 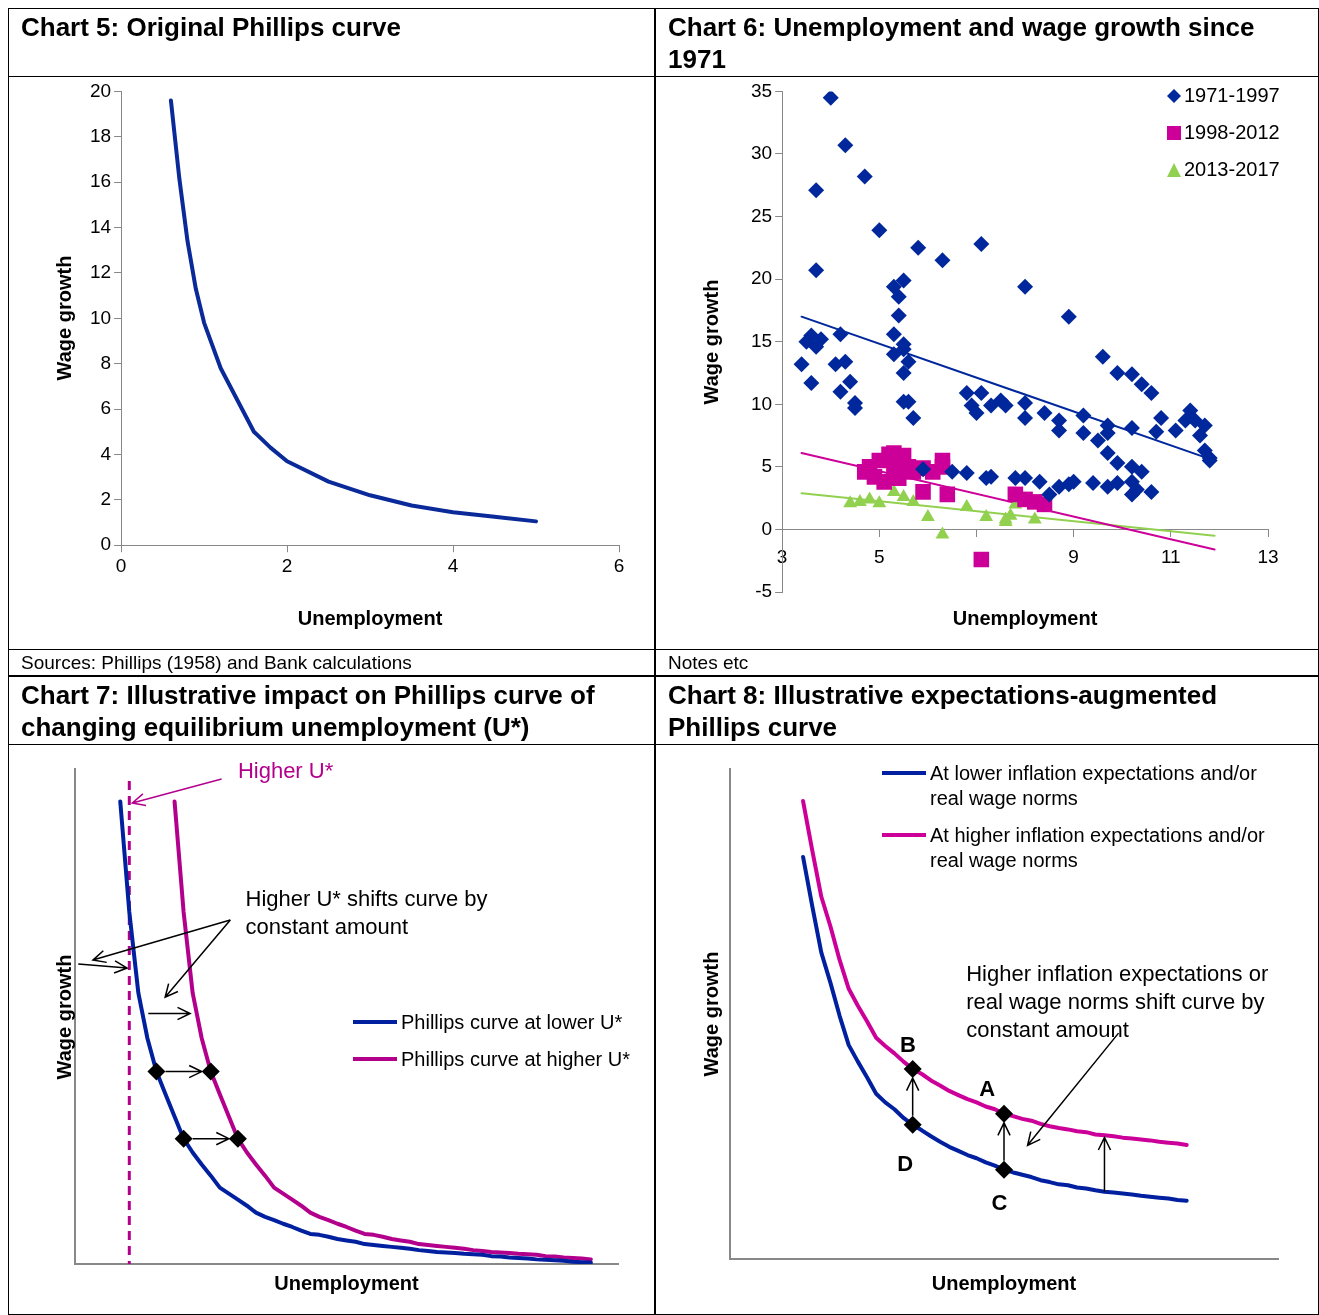 What do you see at coordinates (106, 362) in the screenshot?
I see `y-tick-label: 8` at bounding box center [106, 362].